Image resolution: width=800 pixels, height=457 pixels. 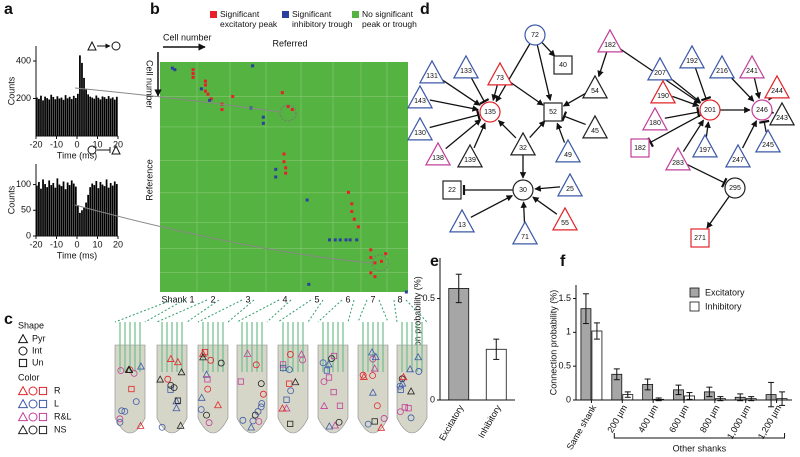 I want to click on node-label: 45, so click(x=595, y=131).